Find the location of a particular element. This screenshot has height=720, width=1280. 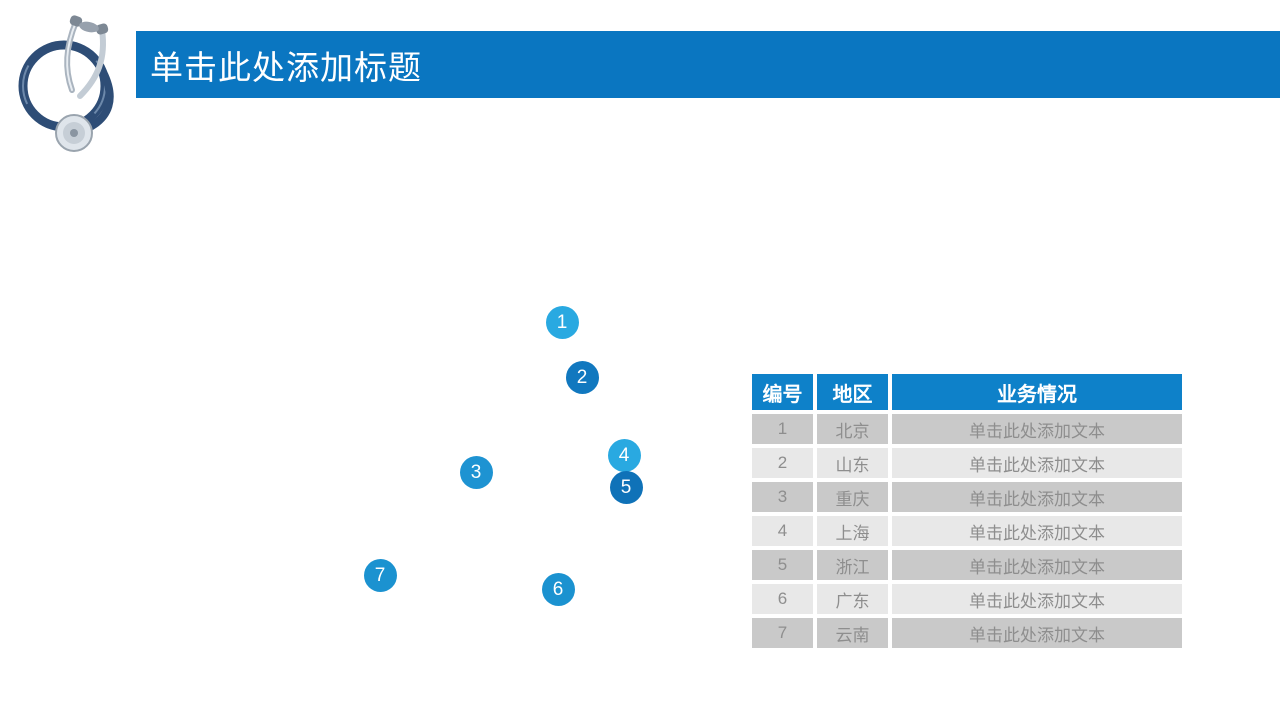

table-row-4: 4 上海 单击此处添加文本 is located at coordinates (967, 532).